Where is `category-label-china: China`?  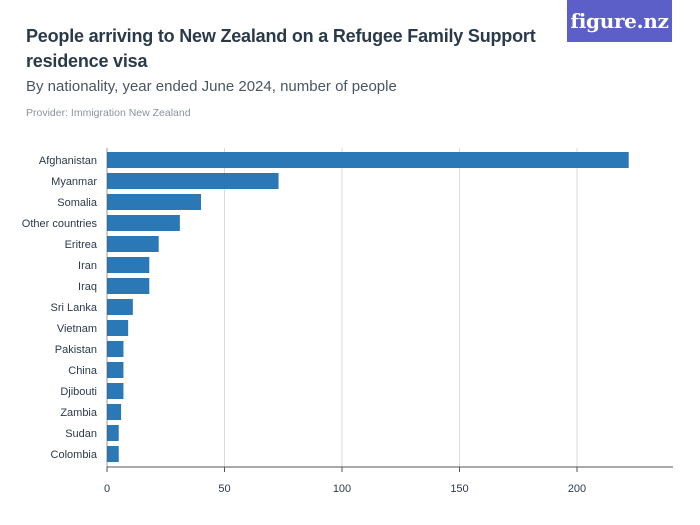
category-label-china: China is located at coordinates (83, 371).